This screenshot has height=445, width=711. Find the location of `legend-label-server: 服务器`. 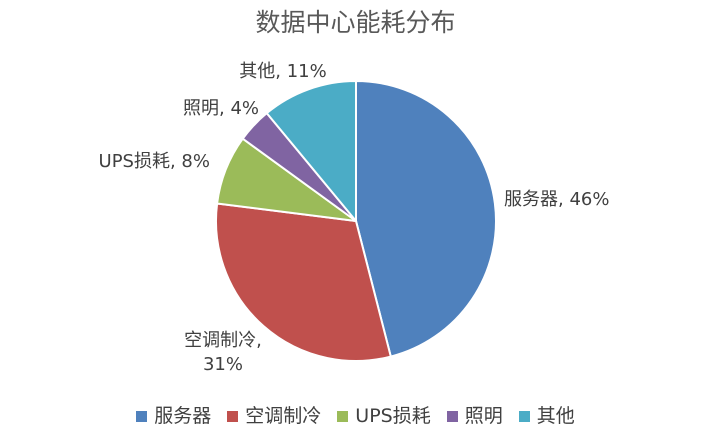

legend-label-server: 服务器 is located at coordinates (183, 416).